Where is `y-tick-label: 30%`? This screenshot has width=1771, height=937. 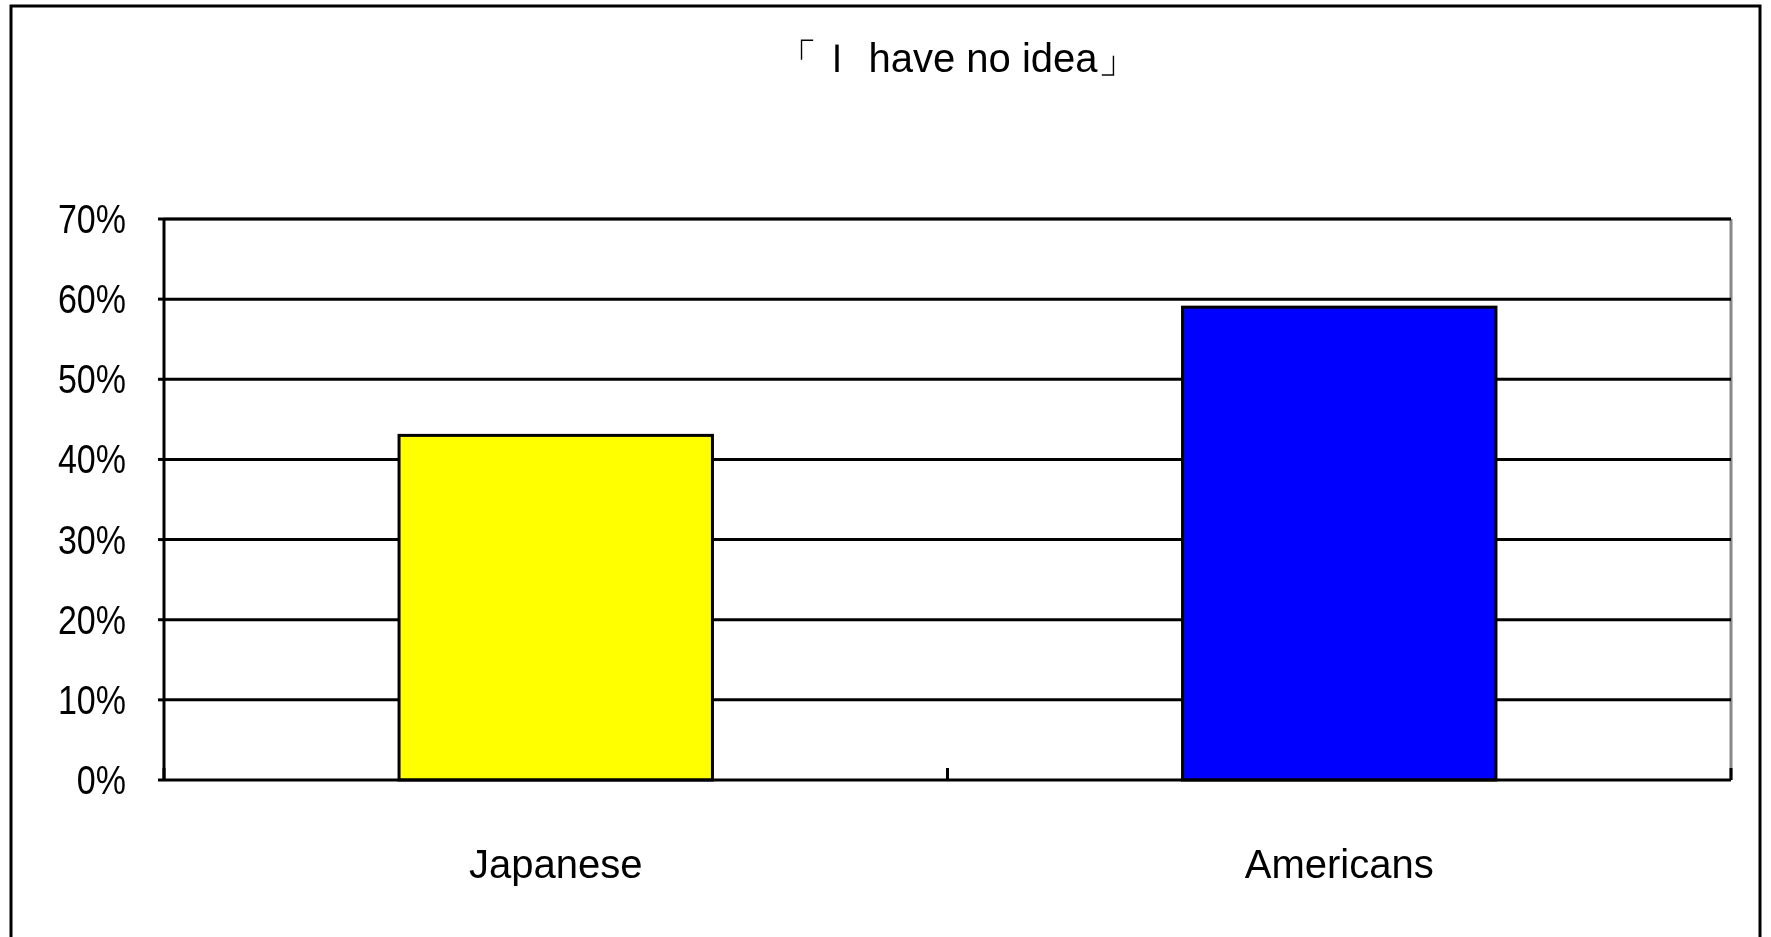 y-tick-label: 30% is located at coordinates (91, 539).